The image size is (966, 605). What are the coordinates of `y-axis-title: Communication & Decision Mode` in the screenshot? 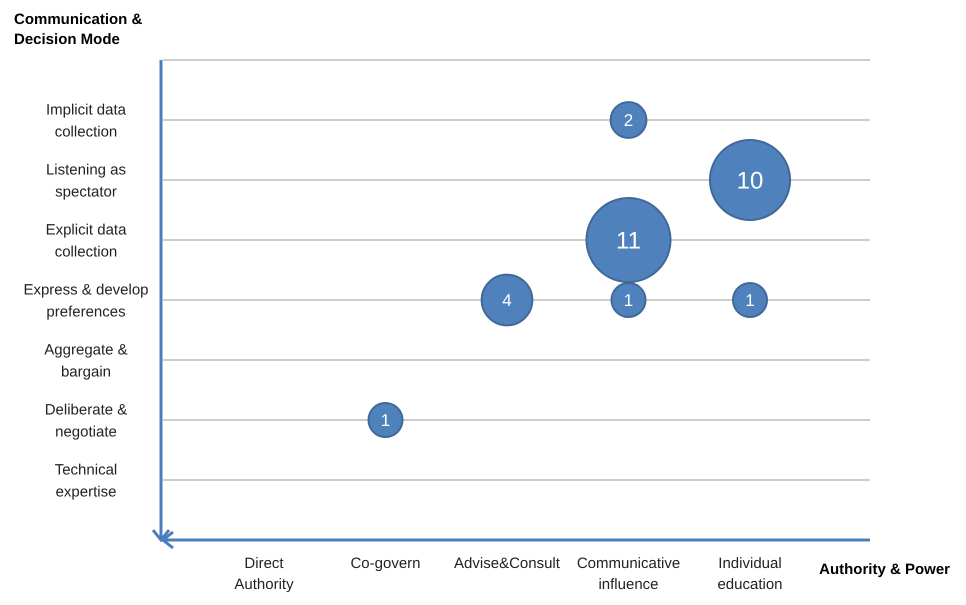 It's located at (78, 29).